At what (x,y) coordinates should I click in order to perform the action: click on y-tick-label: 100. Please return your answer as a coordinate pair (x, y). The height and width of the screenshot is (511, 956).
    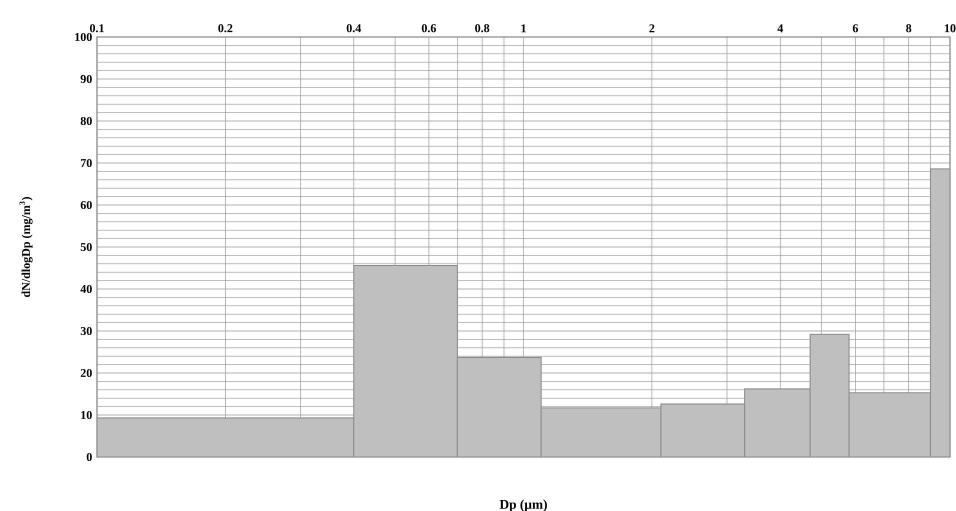
    Looking at the image, I should click on (83, 37).